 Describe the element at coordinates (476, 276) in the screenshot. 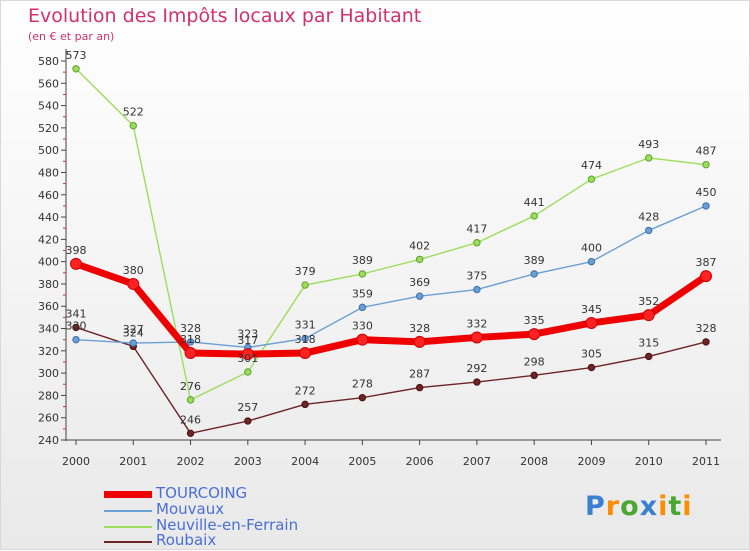

I see `data-label: 375` at that location.